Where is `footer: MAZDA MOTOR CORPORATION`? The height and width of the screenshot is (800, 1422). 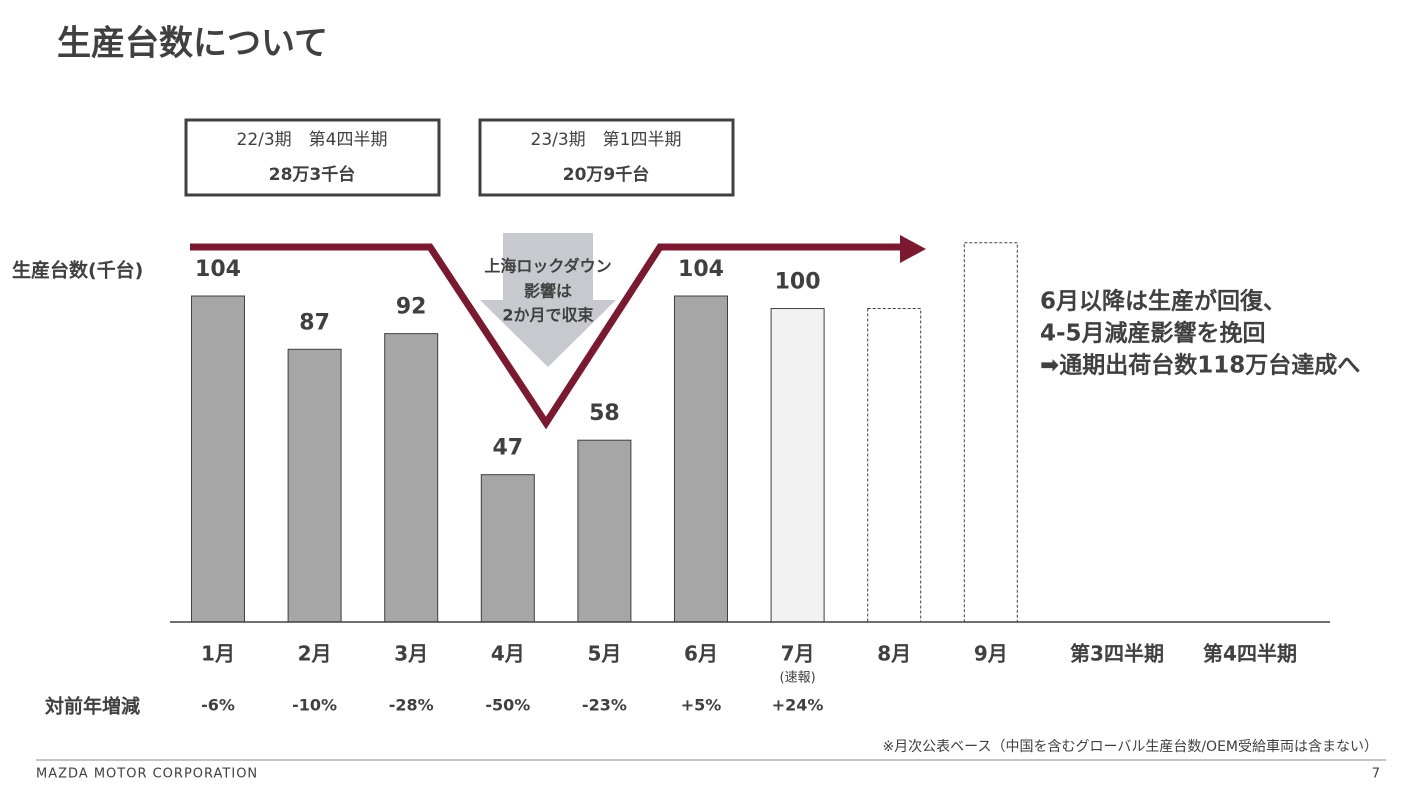
footer: MAZDA MOTOR CORPORATION is located at coordinates (147, 774).